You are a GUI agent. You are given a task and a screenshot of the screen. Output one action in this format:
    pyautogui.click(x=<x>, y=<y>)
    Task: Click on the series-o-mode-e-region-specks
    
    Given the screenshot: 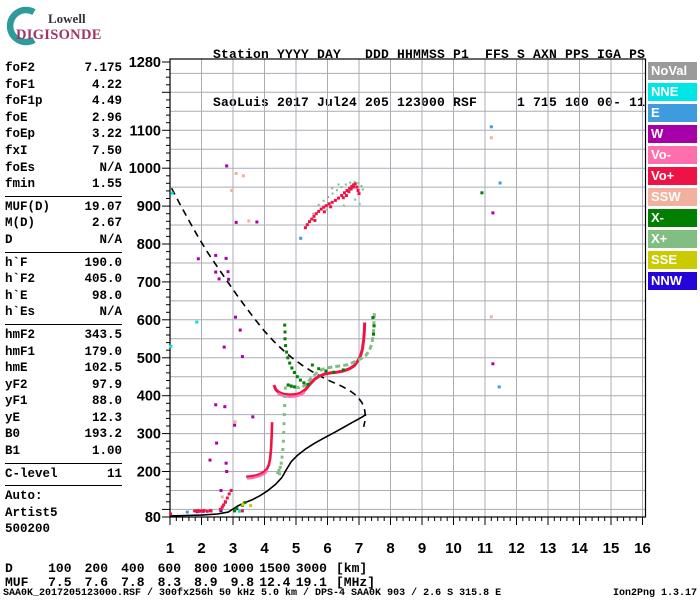 What is the action you would take?
    pyautogui.click(x=206, y=502)
    